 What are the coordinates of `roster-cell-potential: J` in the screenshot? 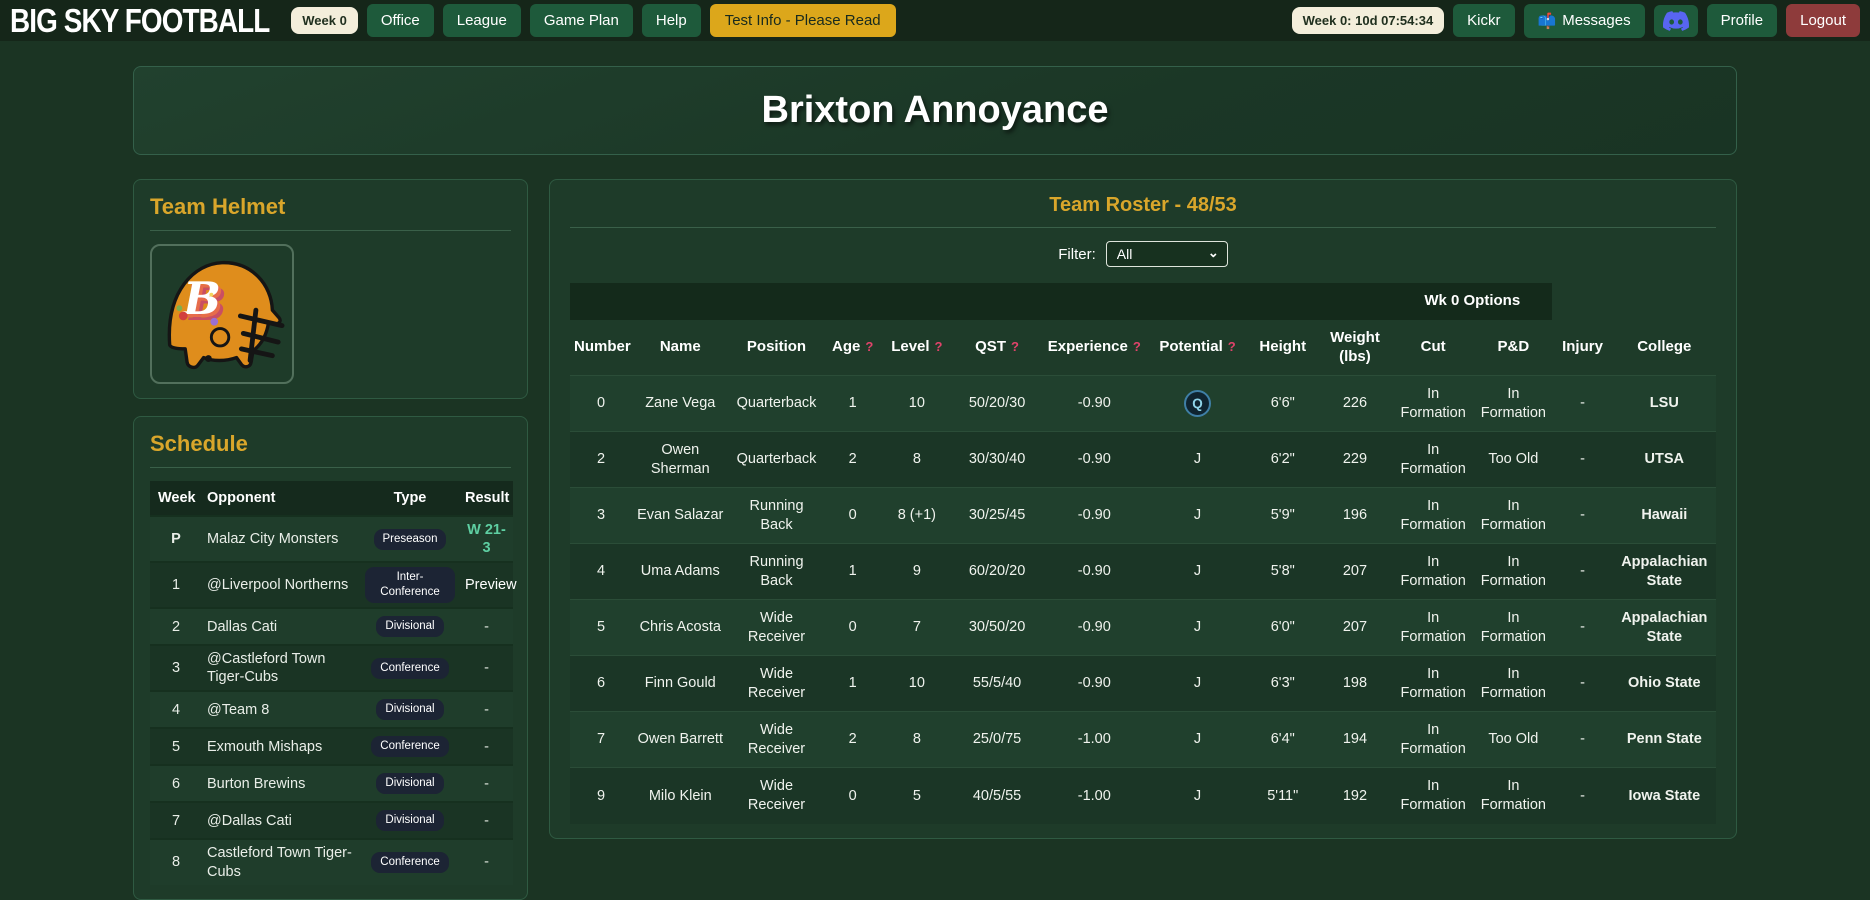 It's located at (1197, 515).